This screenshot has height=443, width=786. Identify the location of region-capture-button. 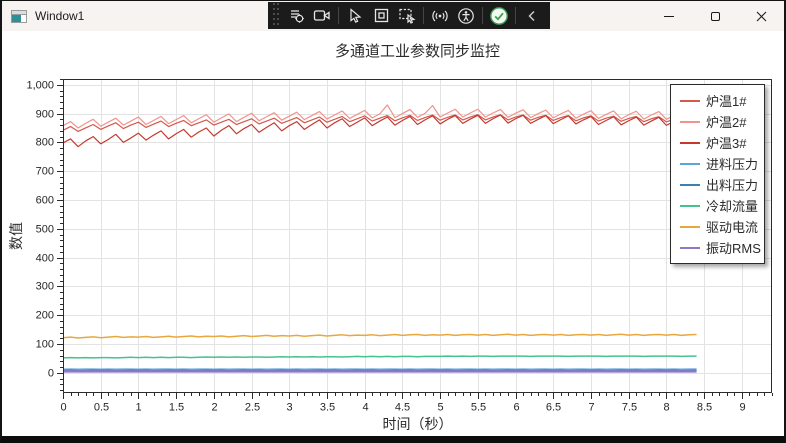
(407, 15).